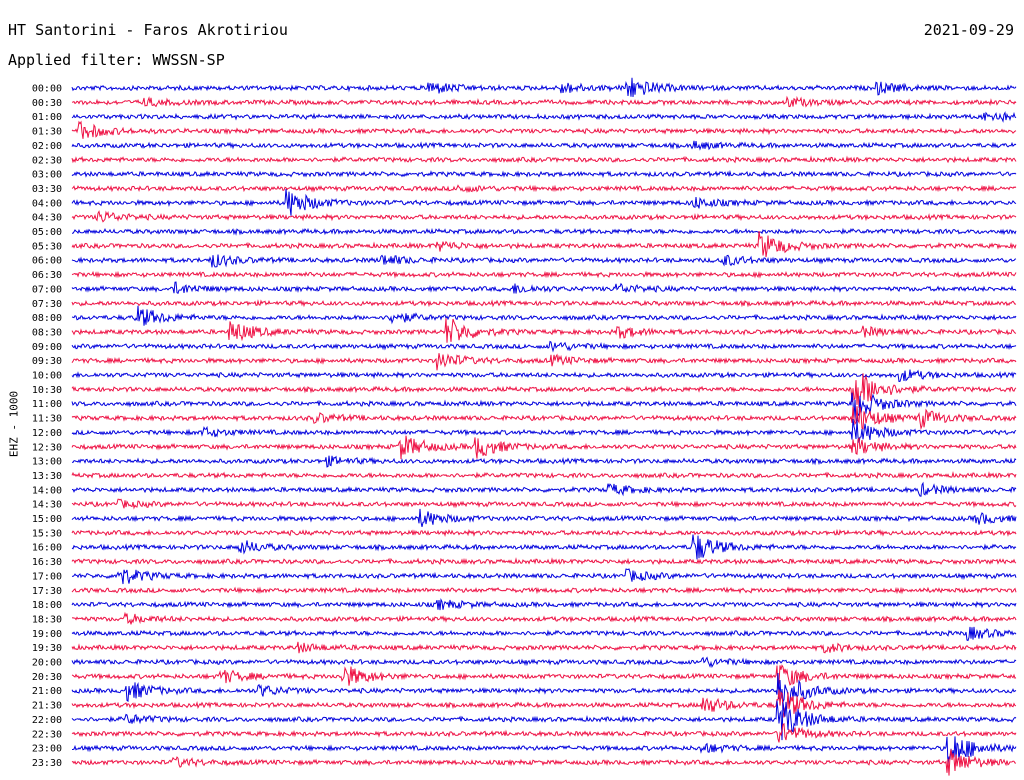 Image resolution: width=1024 pixels, height=780 pixels. I want to click on trace-time-label: 05:00, so click(47, 232).